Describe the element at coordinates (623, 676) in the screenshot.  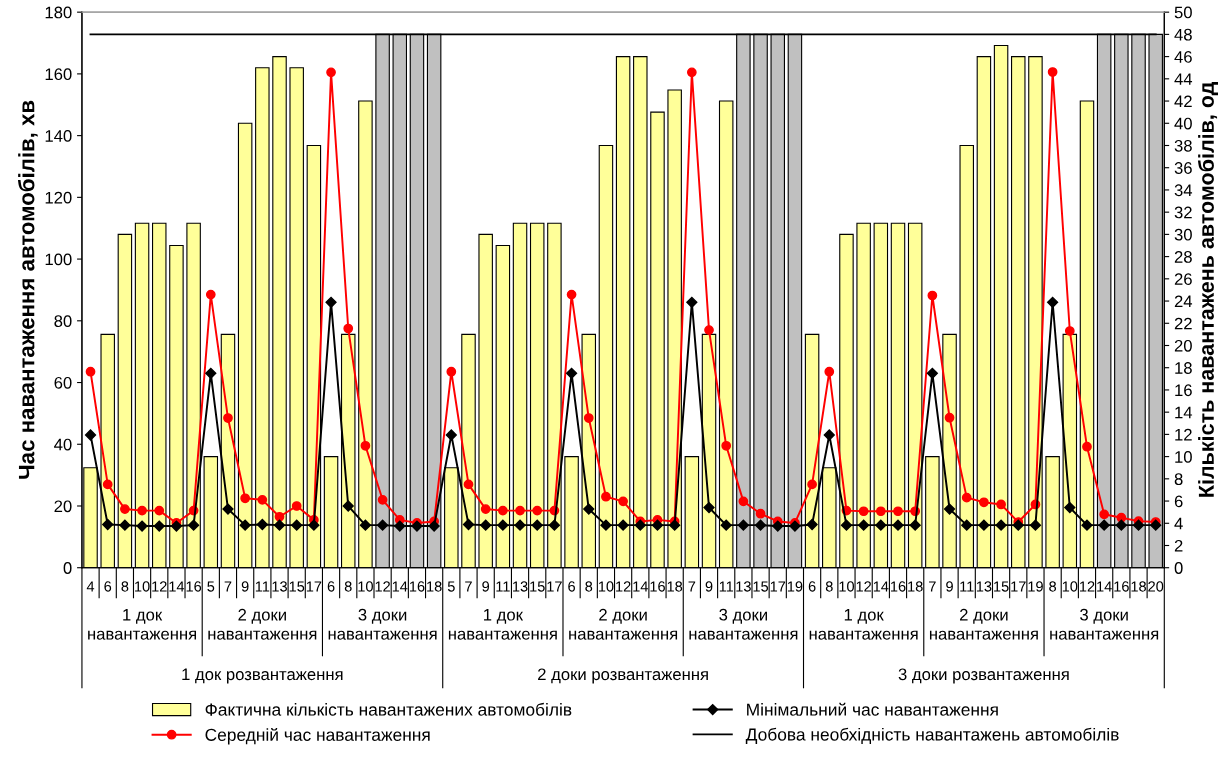
I see `text: 2 доки розвантаження` at that location.